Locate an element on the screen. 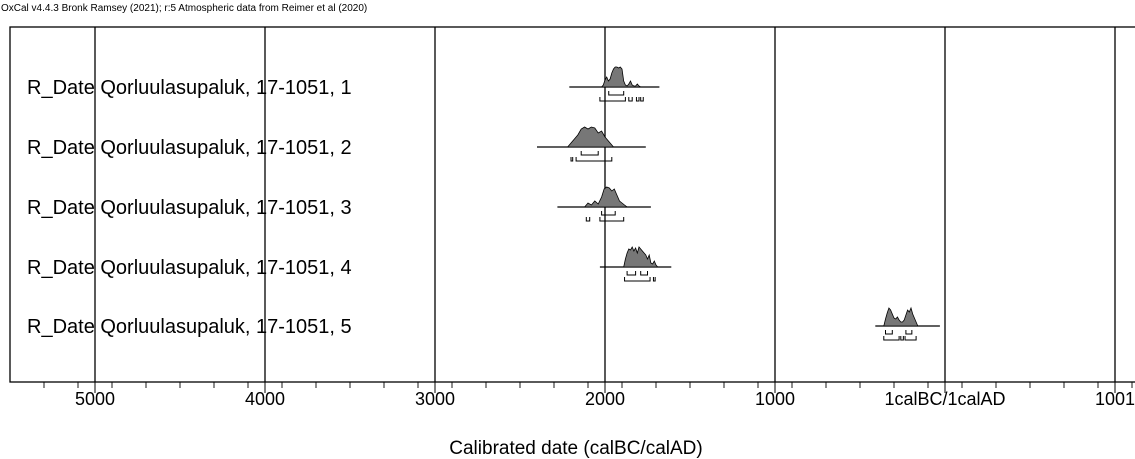 The width and height of the screenshot is (1135, 459). date-row: R_Date Qorluulasupaluk, 17-1051, 4 is located at coordinates (349, 264).